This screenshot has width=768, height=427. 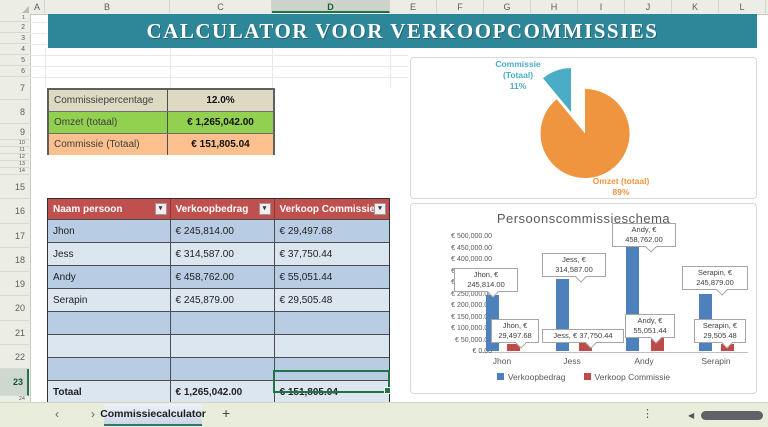 I want to click on row-header-23: 23, so click(x=14, y=382).